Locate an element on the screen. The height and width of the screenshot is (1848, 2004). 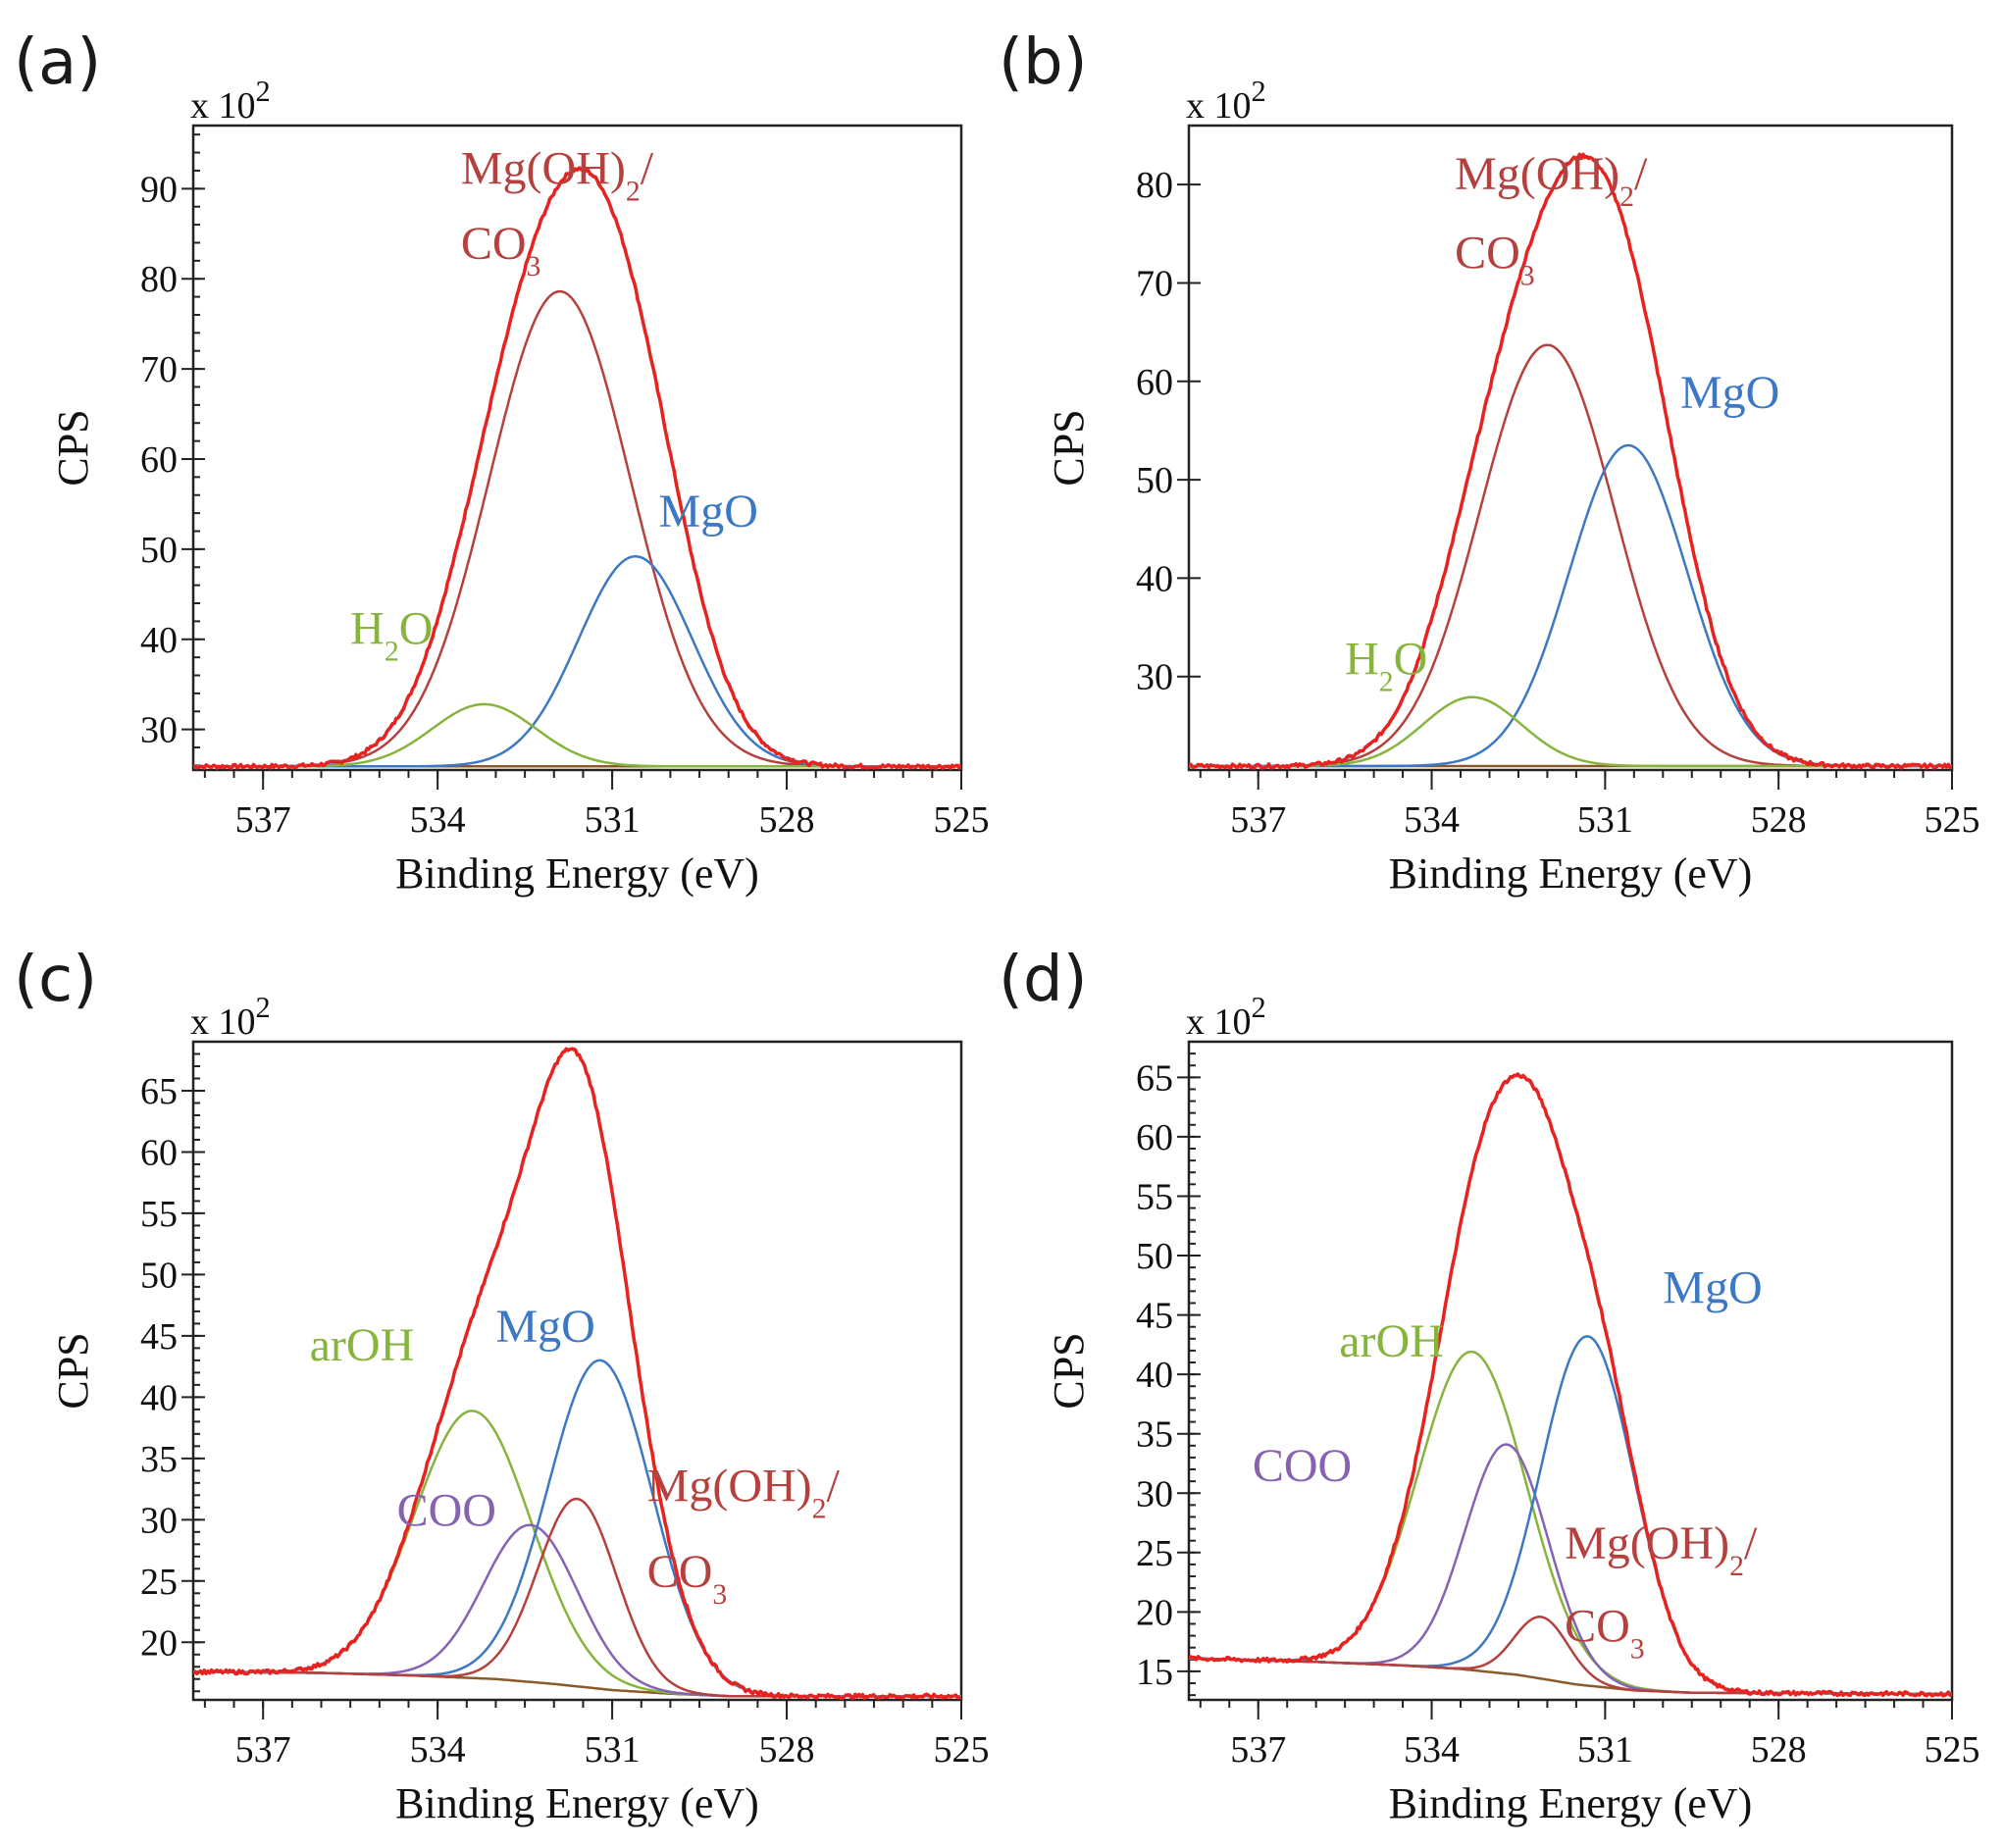
y-tick-label: 15 is located at coordinates (1154, 1672).